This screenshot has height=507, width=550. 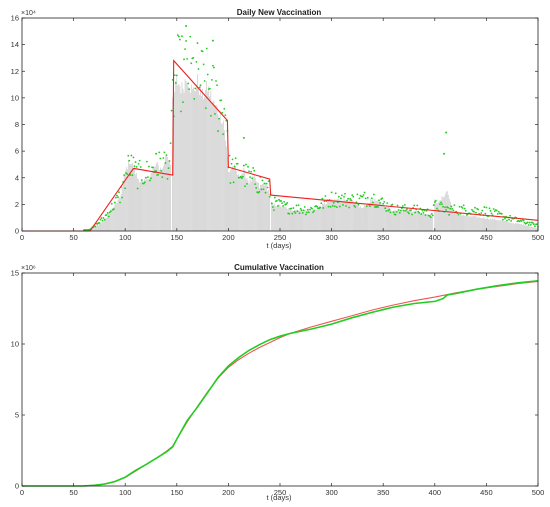 What do you see at coordinates (73, 237) in the screenshot?
I see `x-tick-label: 50` at bounding box center [73, 237].